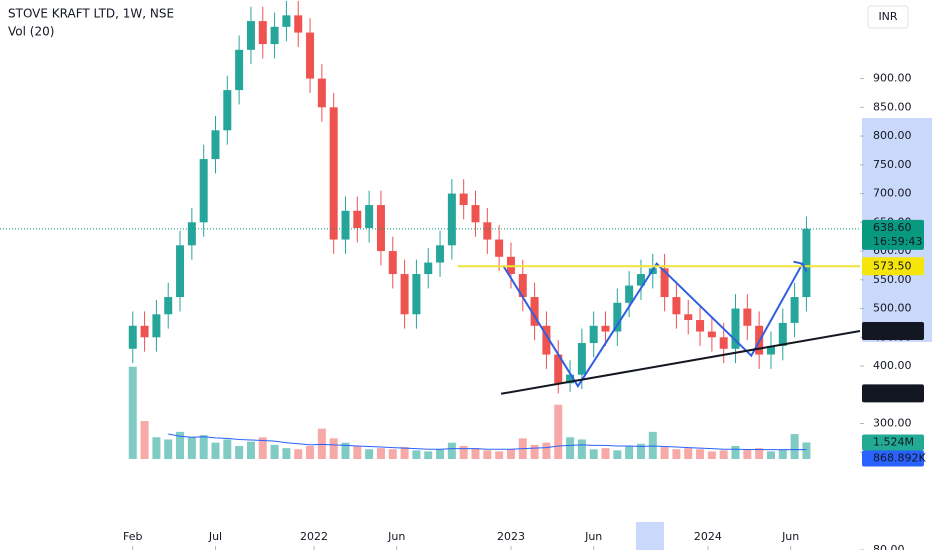 This screenshot has height=550, width=932. I want to click on level-badge, so click(893, 330).